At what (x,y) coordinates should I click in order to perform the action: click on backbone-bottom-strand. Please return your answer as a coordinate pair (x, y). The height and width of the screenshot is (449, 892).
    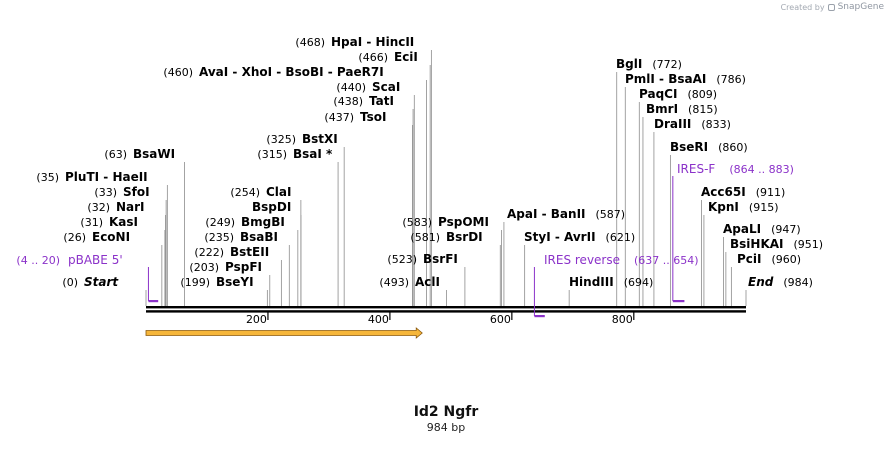
    Looking at the image, I should click on (446, 311).